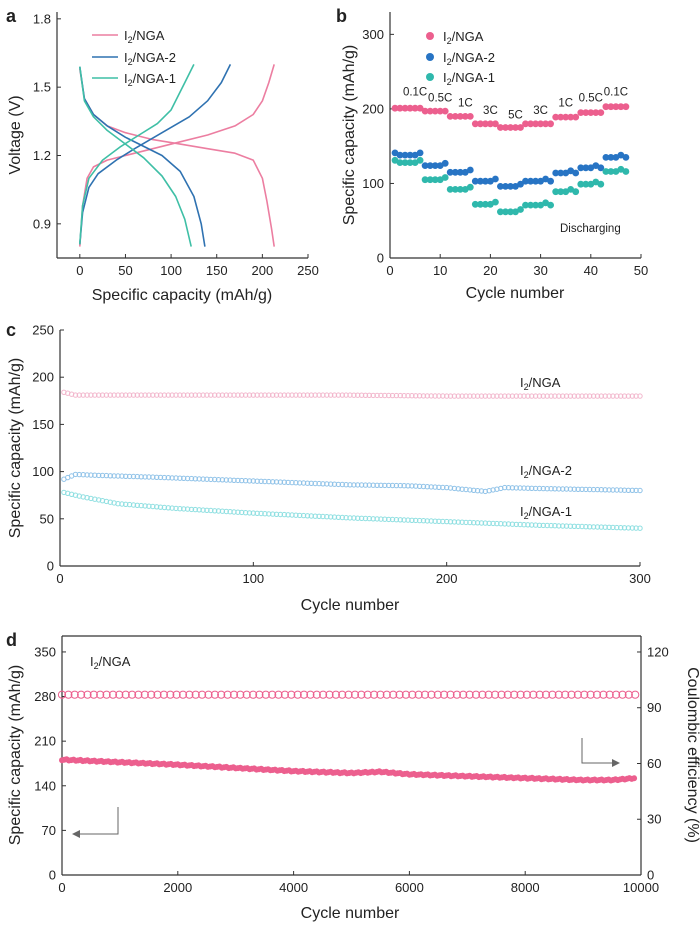 The height and width of the screenshot is (935, 700). Describe the element at coordinates (409, 887) in the screenshot. I see `x-tick-label: 6000` at that location.